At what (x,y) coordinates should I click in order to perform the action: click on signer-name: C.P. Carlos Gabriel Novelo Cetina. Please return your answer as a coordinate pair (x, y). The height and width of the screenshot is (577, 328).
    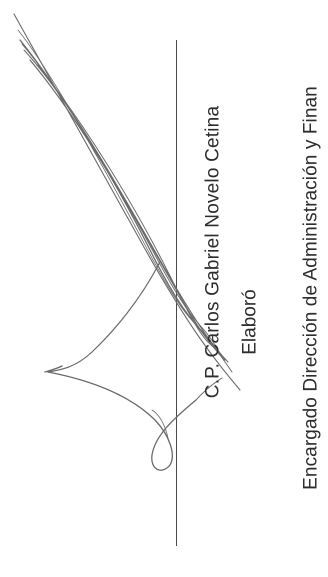
    Looking at the image, I should click on (213, 252).